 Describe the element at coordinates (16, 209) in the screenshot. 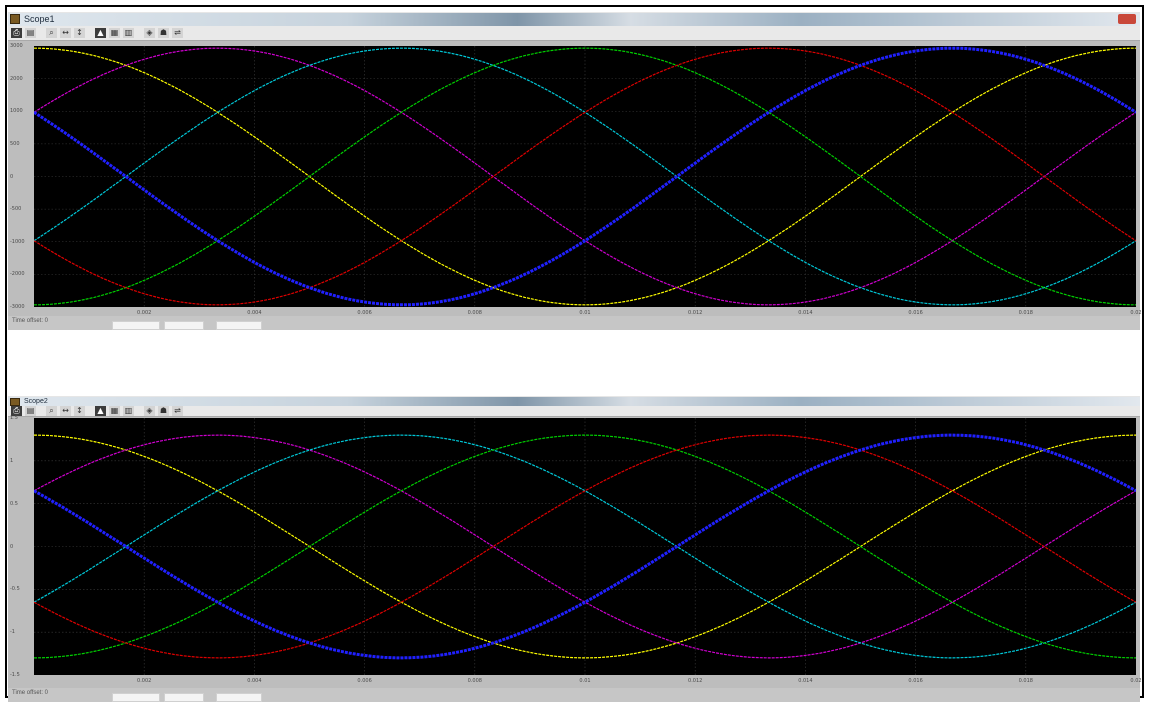

I see `y-tick-label: -500` at that location.